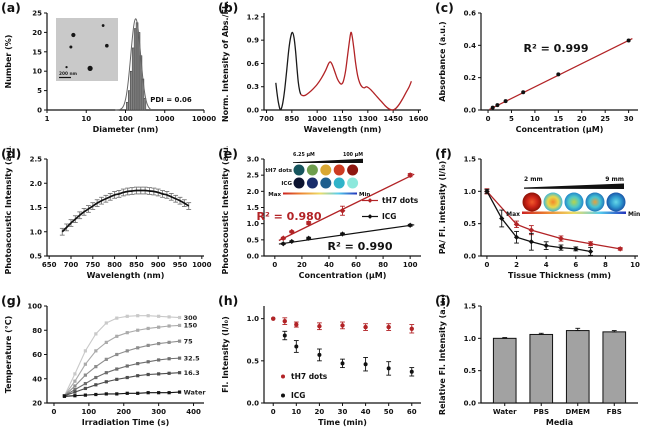  What do you see at coordinates (556, 48) in the screenshot?
I see `svg-text: R² = 0.999` at bounding box center [556, 48].